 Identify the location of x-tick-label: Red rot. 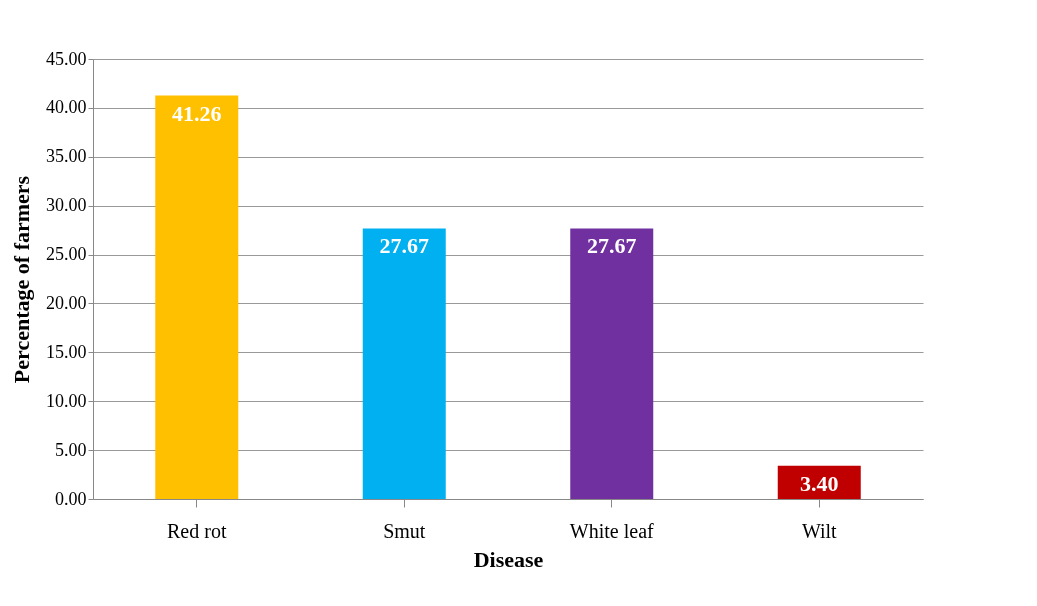
(197, 530).